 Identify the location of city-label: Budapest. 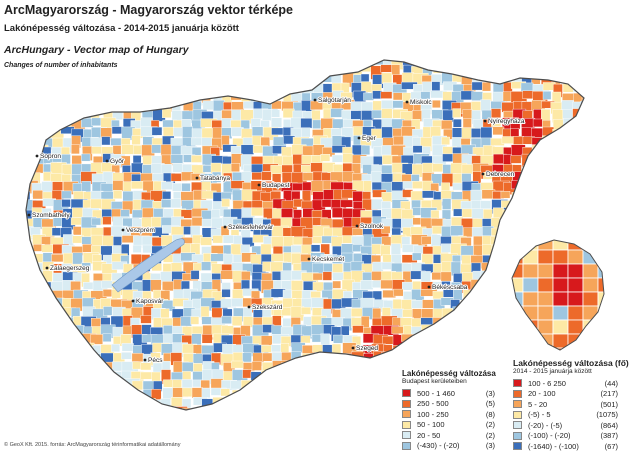
(276, 185).